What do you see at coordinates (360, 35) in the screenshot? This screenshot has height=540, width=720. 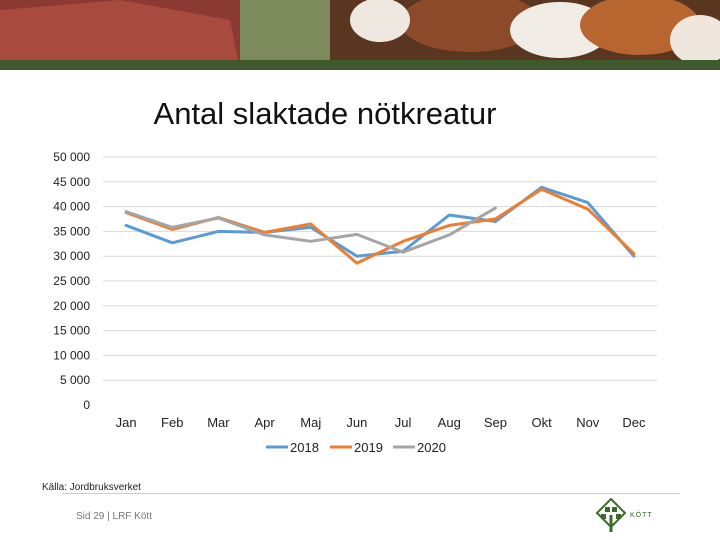 I see `header-photo-banner` at bounding box center [360, 35].